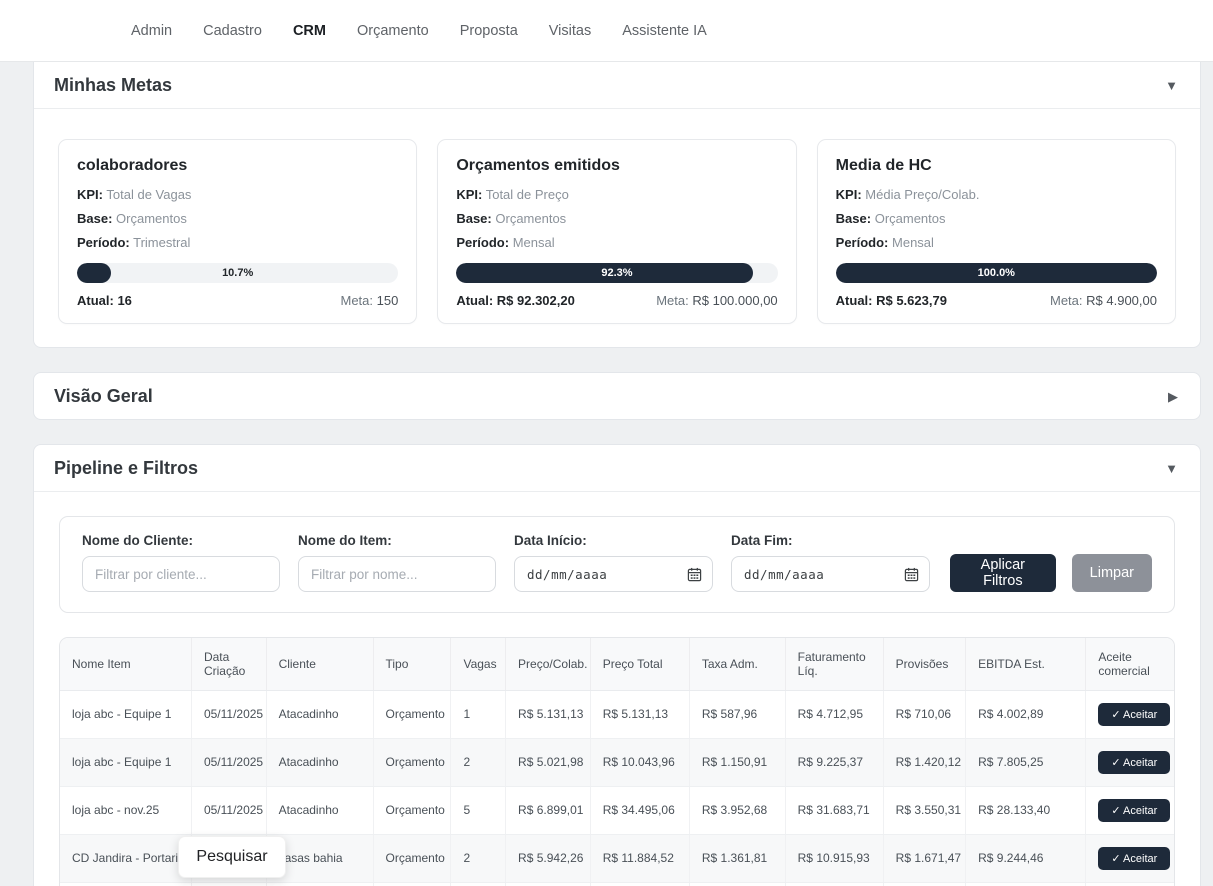  What do you see at coordinates (784, 574) in the screenshot?
I see `data-fim-value: dd/mm/aaaa` at bounding box center [784, 574].